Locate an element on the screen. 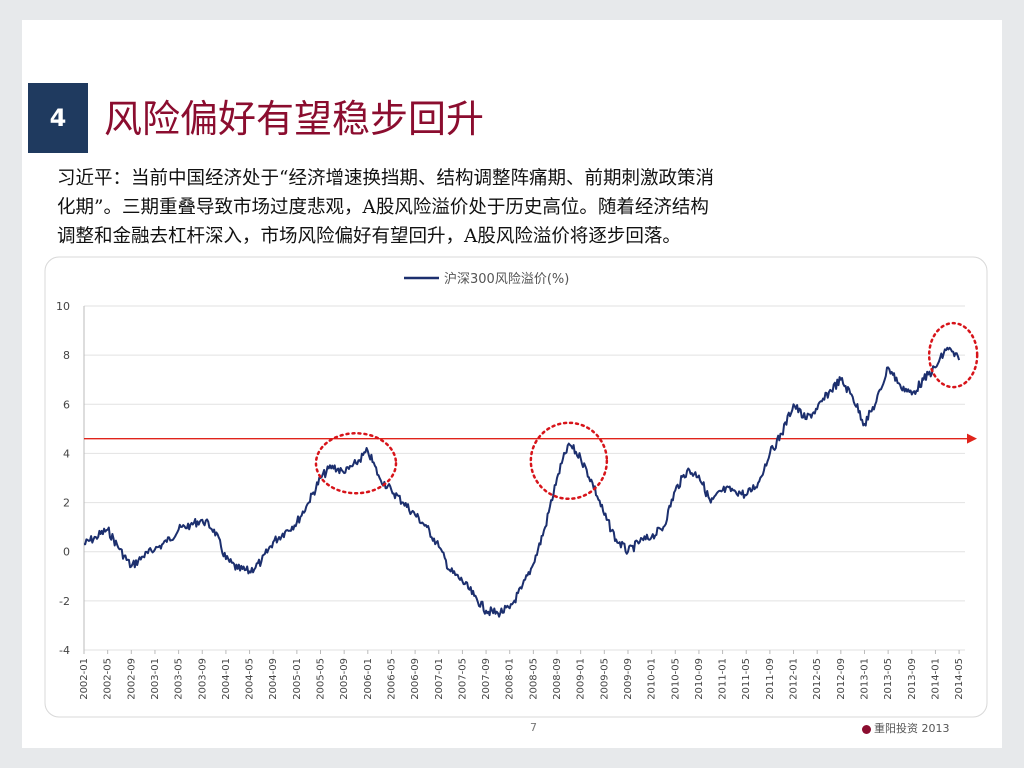 This screenshot has height=768, width=1024. x-tick-label: 2010-01 is located at coordinates (652, 679).